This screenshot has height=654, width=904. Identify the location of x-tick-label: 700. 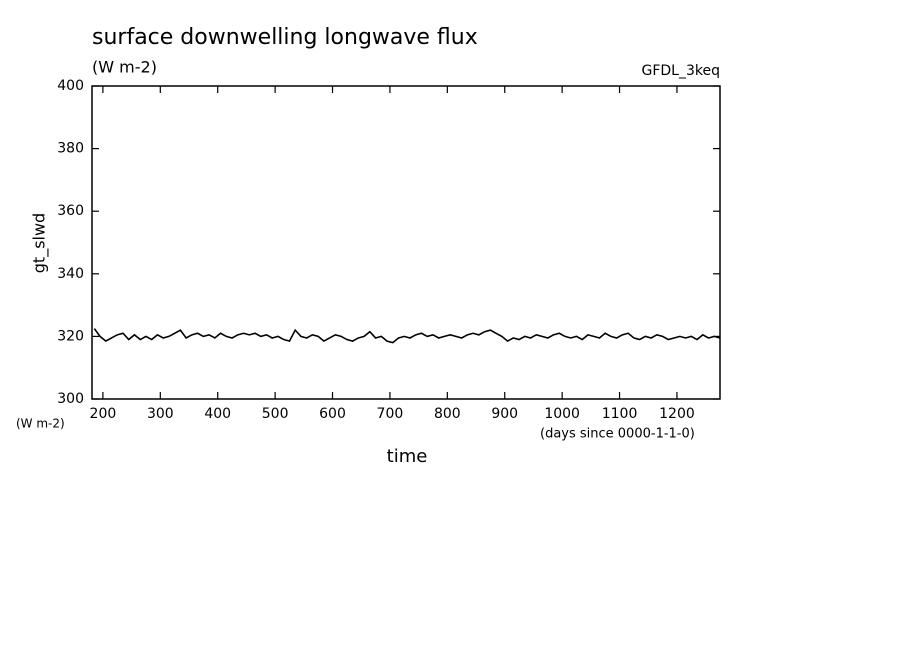
(390, 414).